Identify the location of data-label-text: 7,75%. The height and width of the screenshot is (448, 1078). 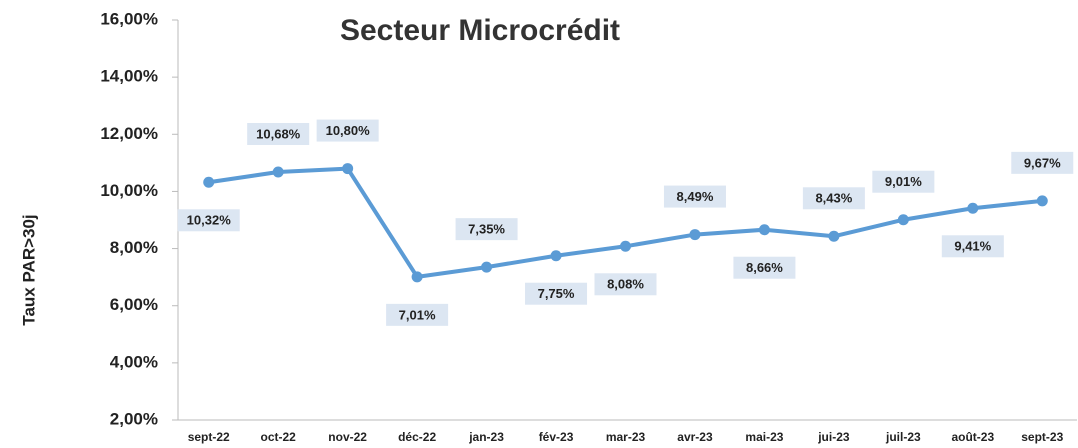
(556, 293).